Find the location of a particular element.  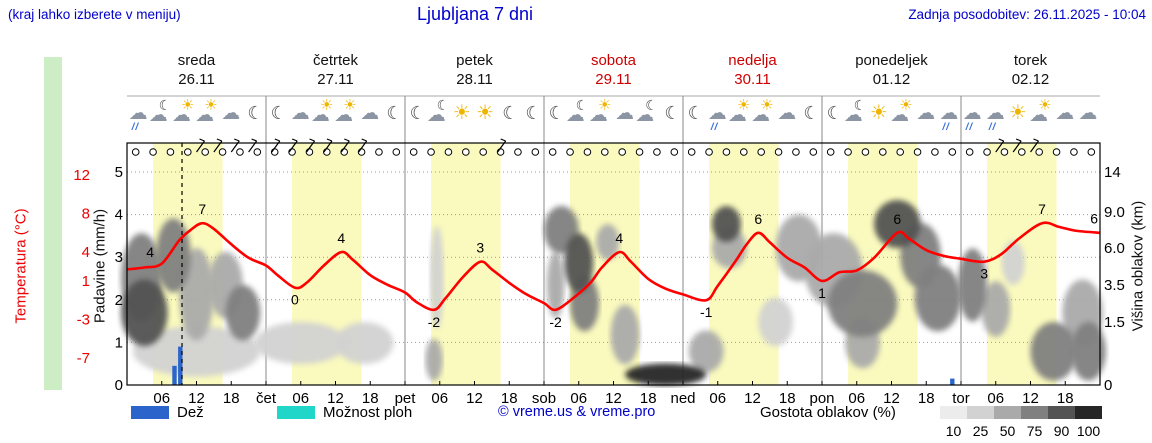

weather-icon-rain-cloud: ☁// is located at coordinates (718, 115).